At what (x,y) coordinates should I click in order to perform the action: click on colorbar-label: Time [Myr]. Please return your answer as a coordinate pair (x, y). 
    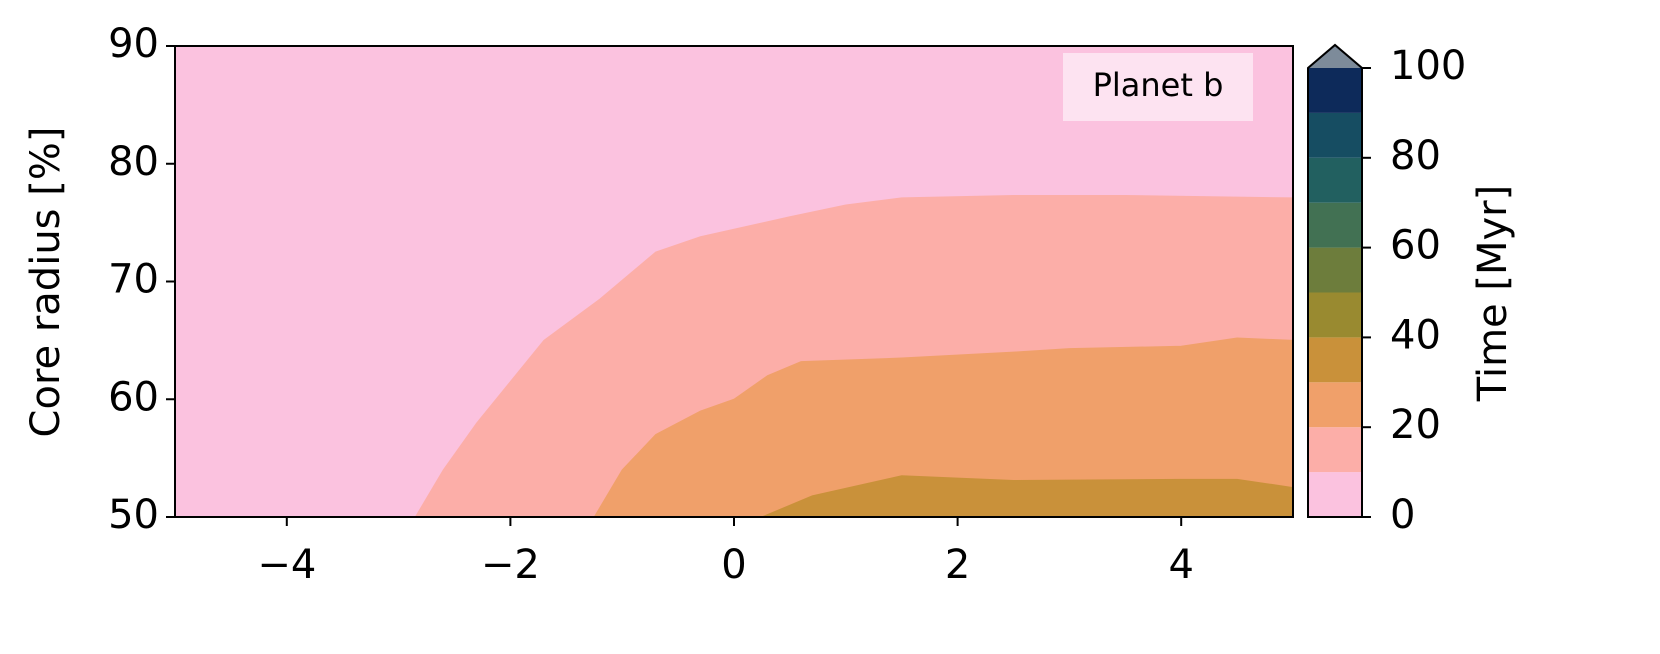
    Looking at the image, I should click on (1493, 293).